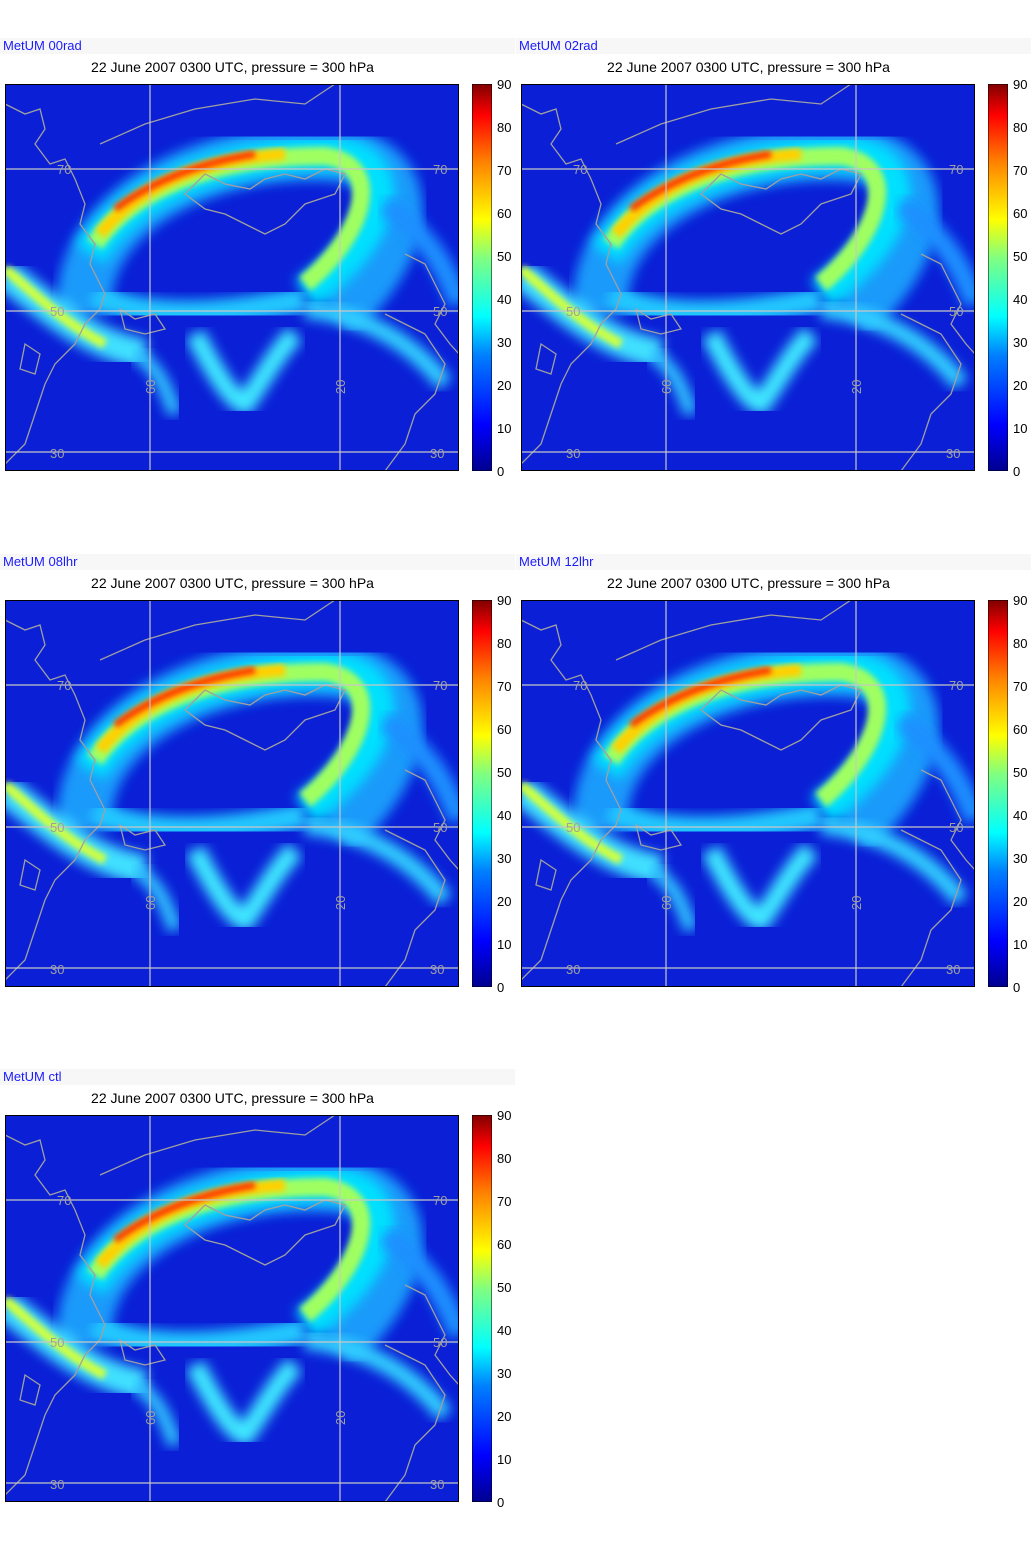 The width and height of the screenshot is (1032, 1548). I want to click on panel-label: MetUM 00rad, so click(257, 46).